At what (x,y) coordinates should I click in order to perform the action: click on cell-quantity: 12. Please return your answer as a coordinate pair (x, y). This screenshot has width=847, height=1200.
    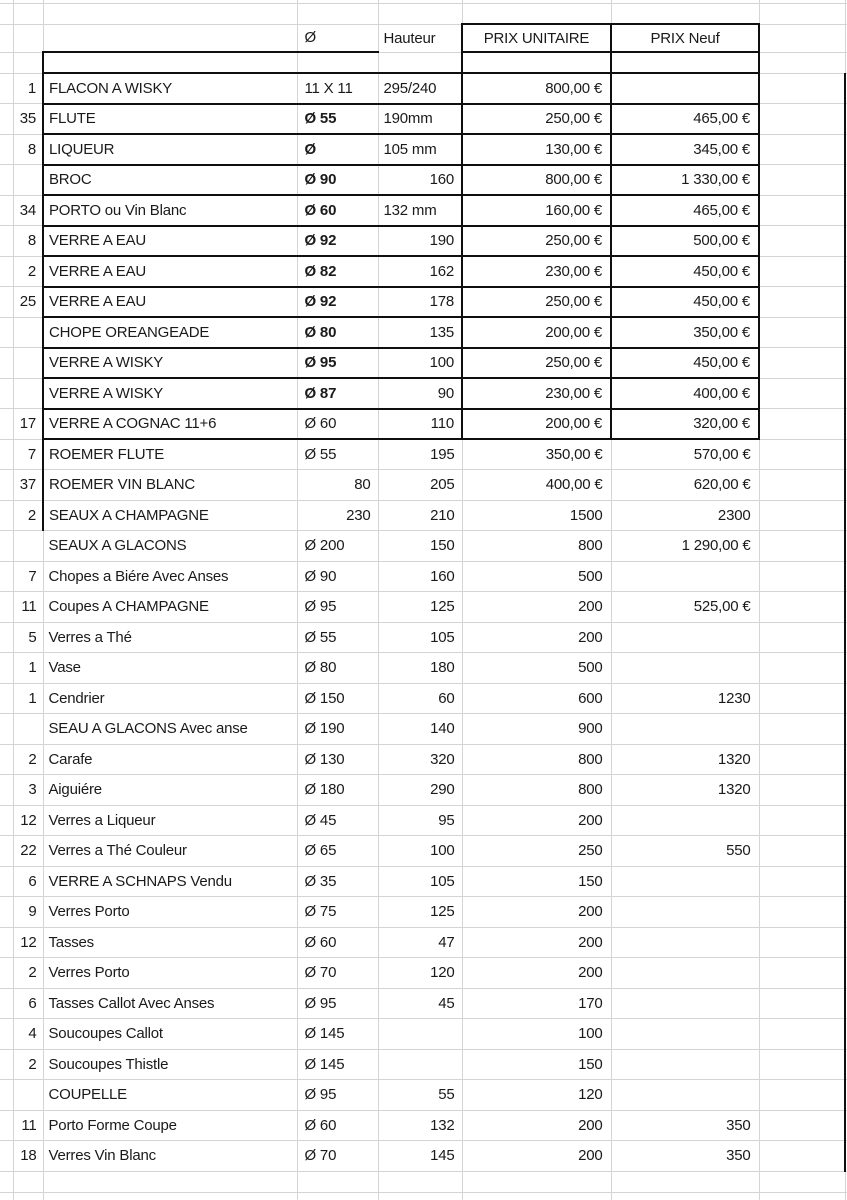
    Looking at the image, I should click on (28, 942).